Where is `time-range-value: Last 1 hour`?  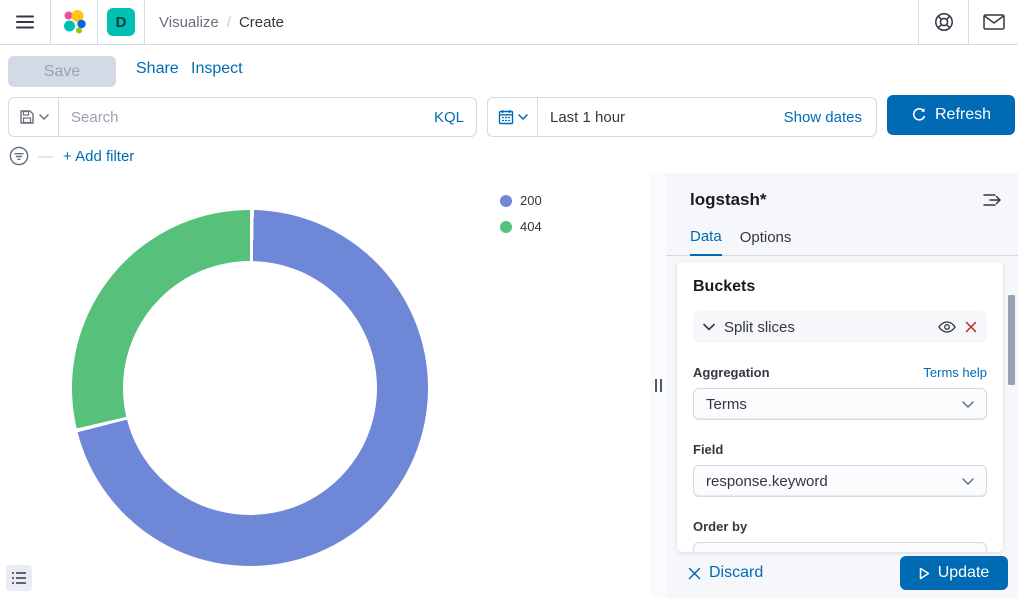 time-range-value: Last 1 hour is located at coordinates (588, 117).